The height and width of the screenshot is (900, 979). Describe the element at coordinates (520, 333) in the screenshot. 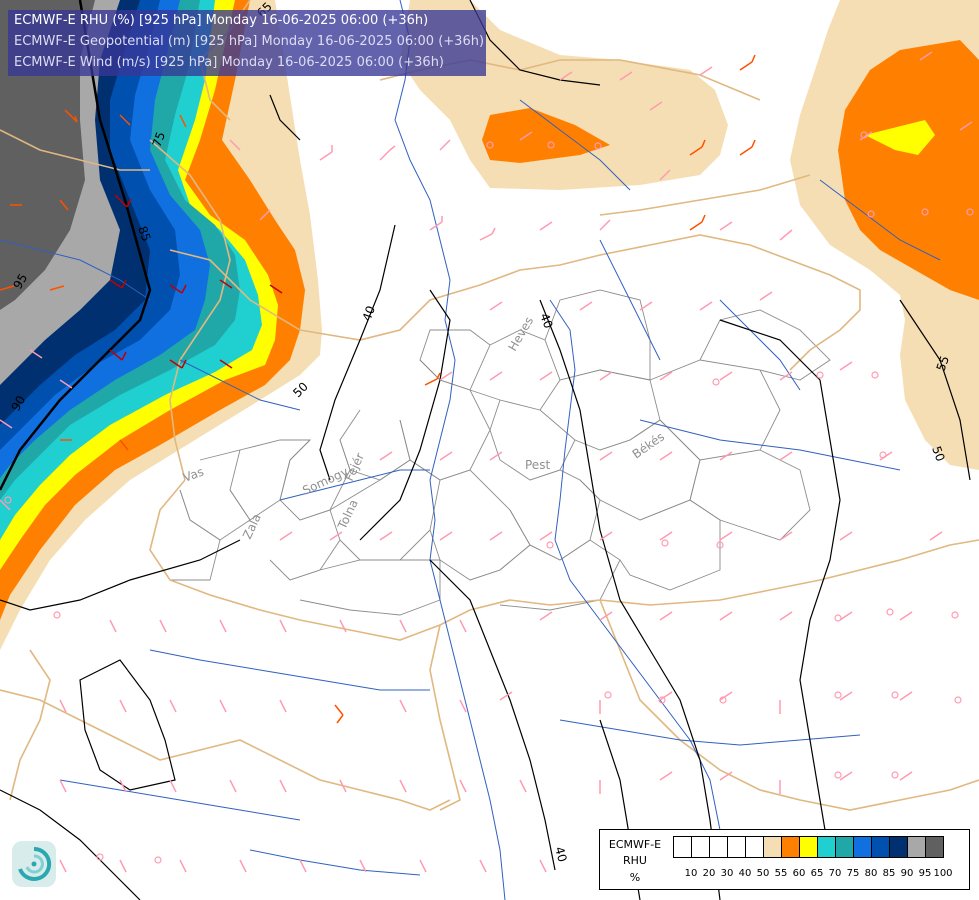

I see `region-label-heves: Heves` at that location.